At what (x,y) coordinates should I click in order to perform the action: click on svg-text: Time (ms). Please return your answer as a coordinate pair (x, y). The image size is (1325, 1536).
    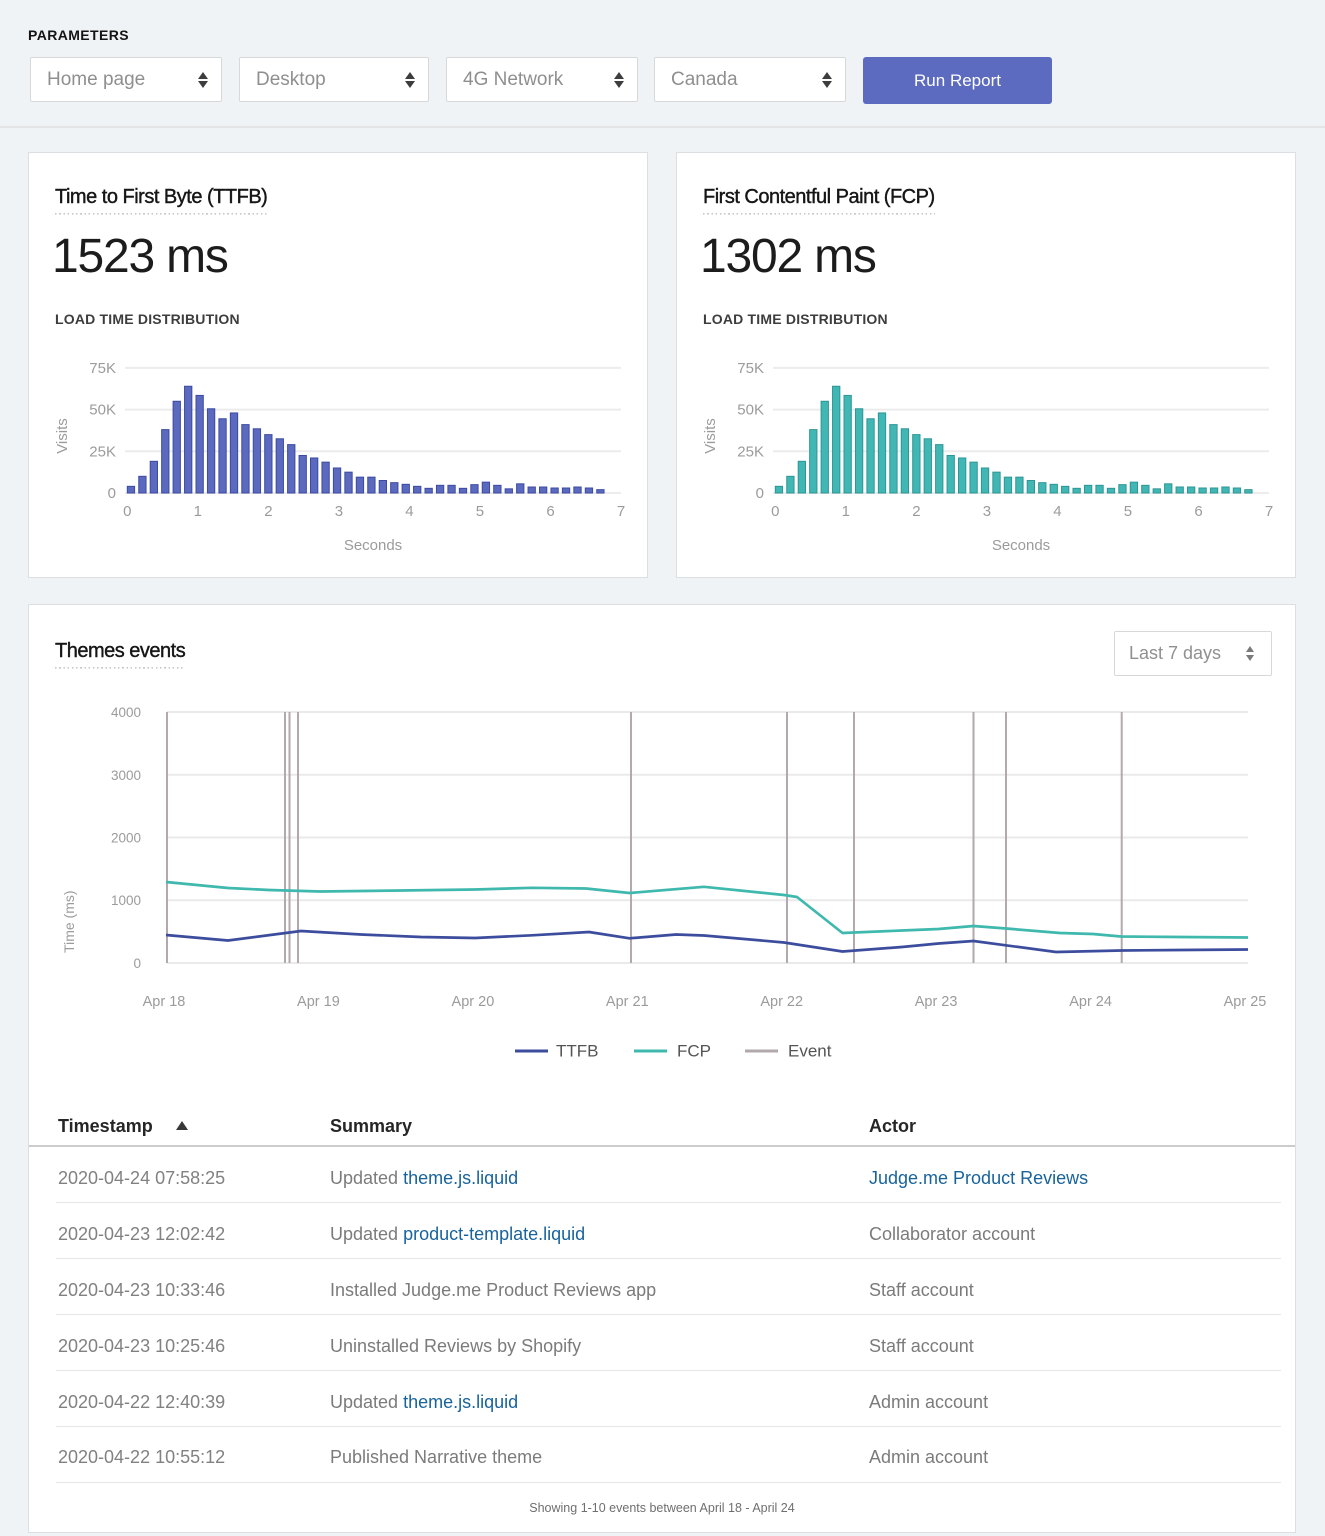
    Looking at the image, I should click on (69, 921).